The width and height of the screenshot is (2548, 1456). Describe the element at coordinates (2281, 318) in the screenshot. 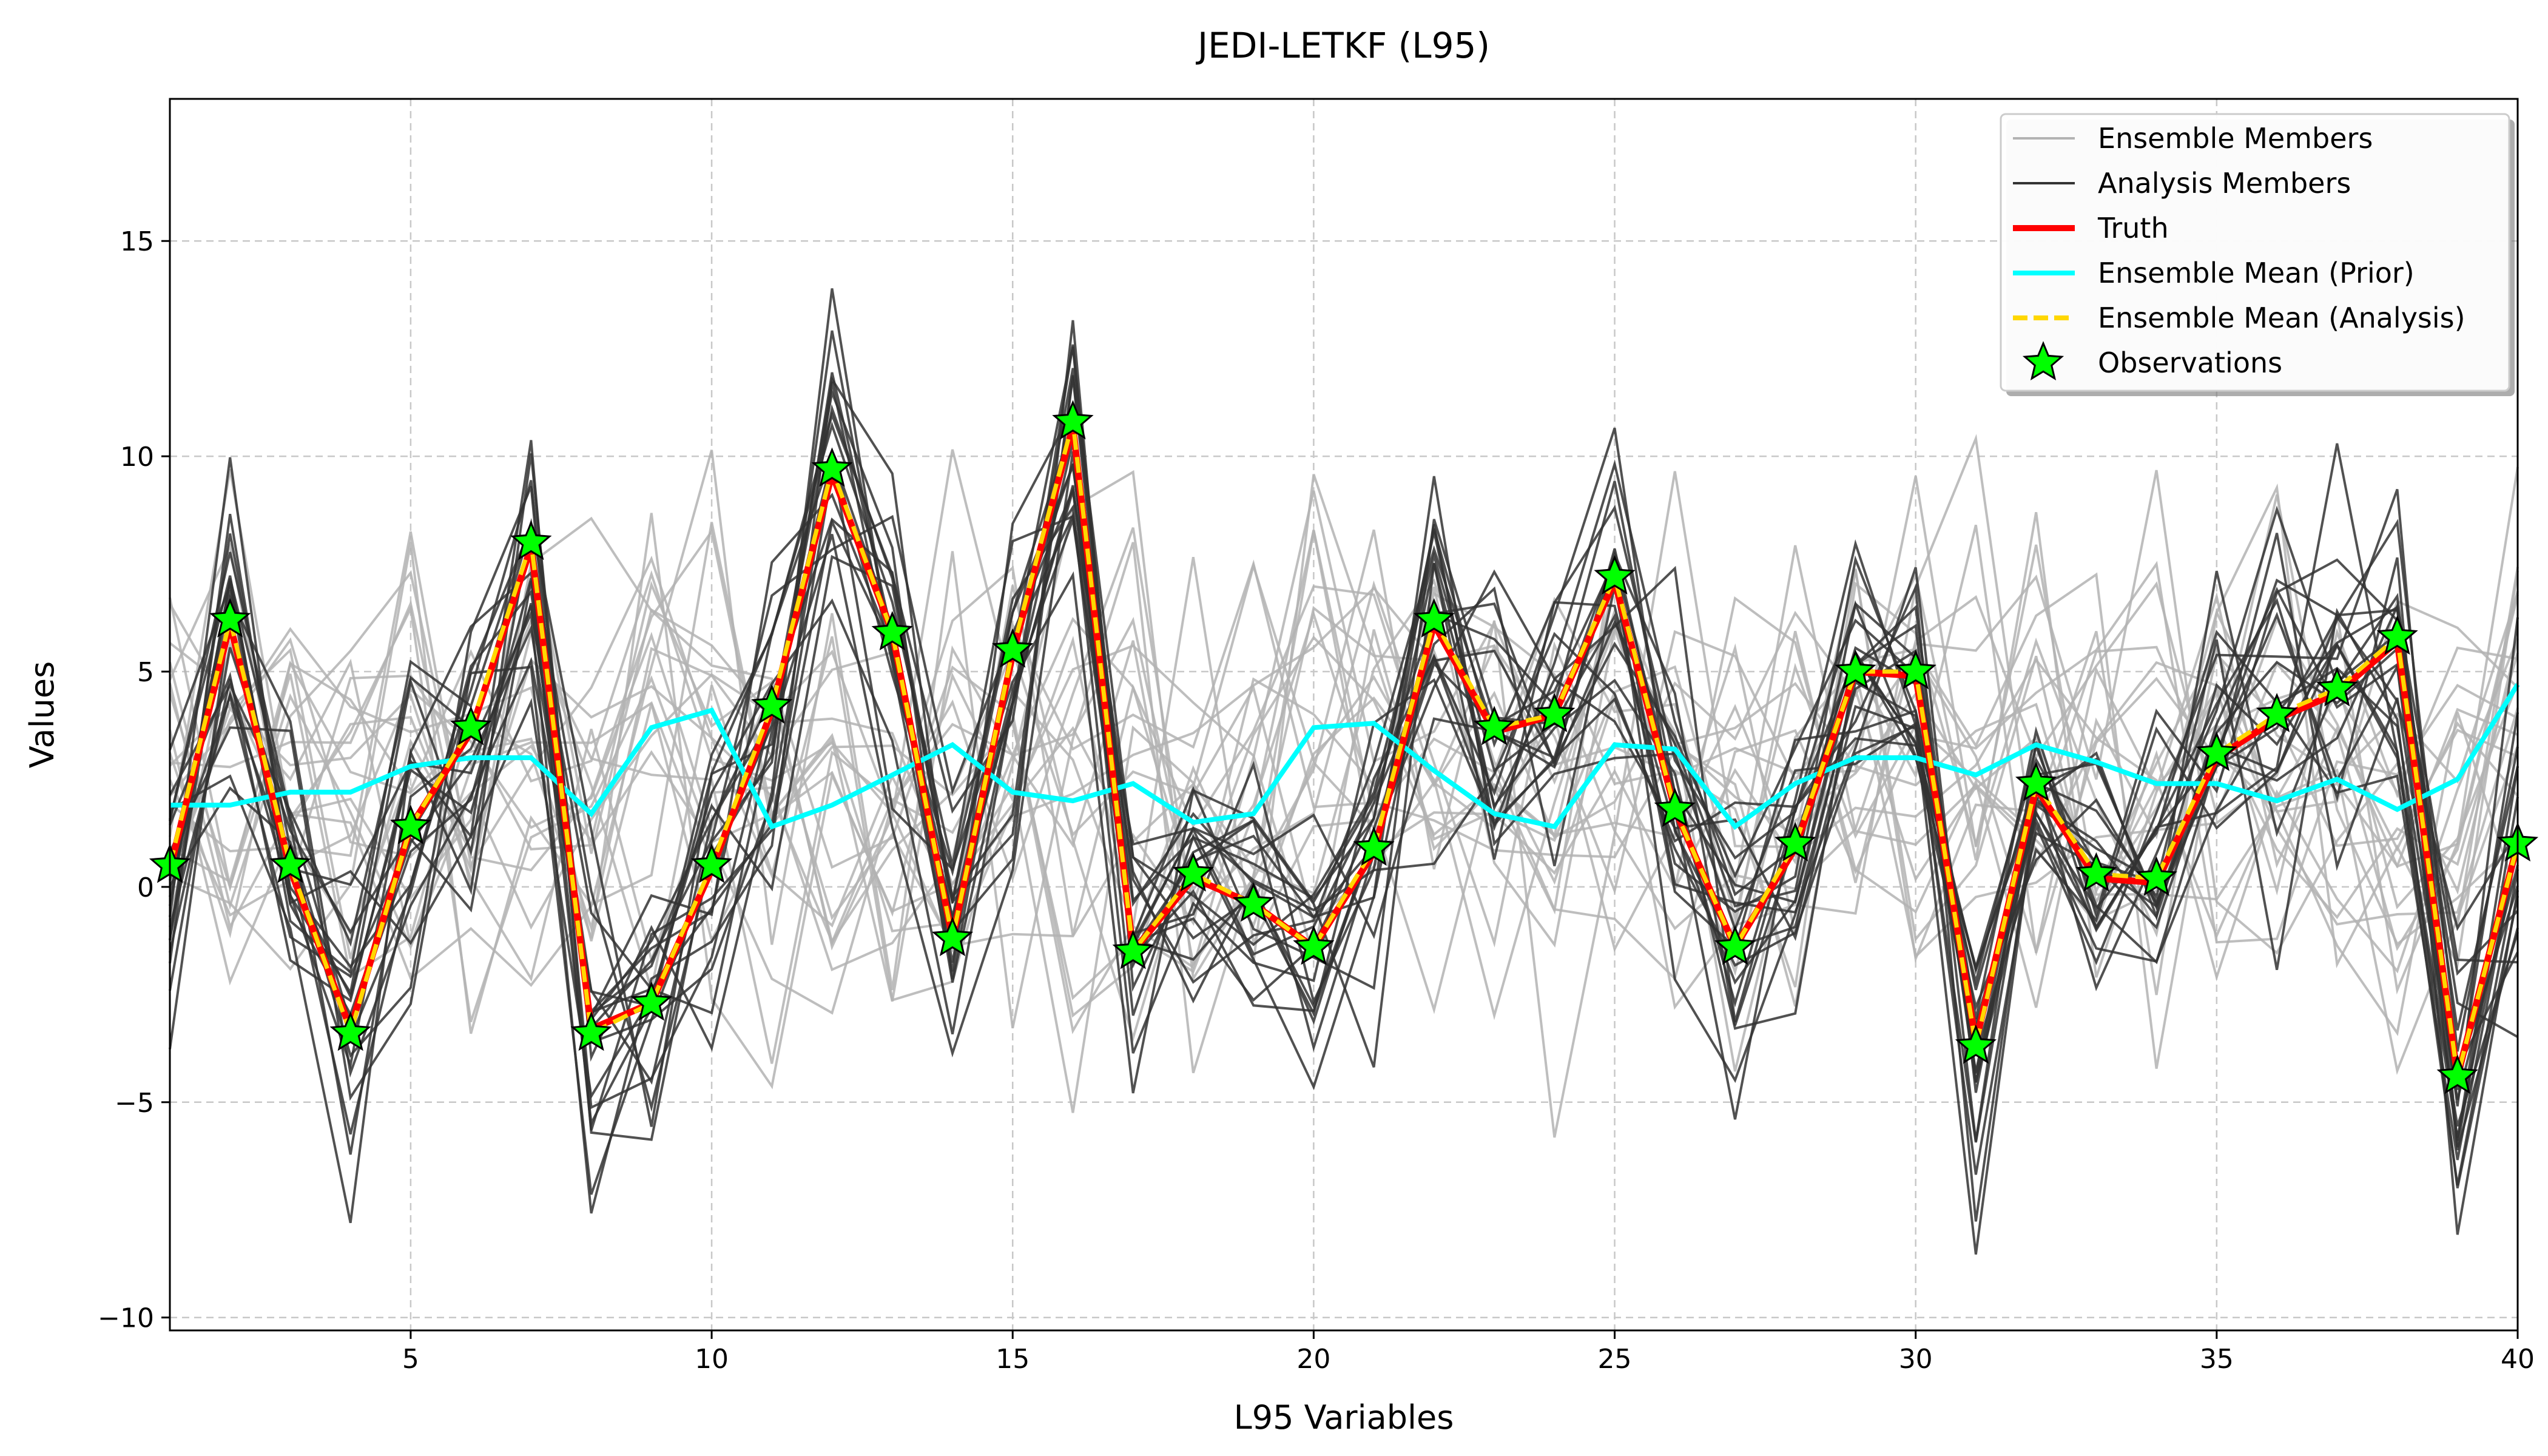

I see `legend-label: Ensemble Mean (Analysis)` at that location.